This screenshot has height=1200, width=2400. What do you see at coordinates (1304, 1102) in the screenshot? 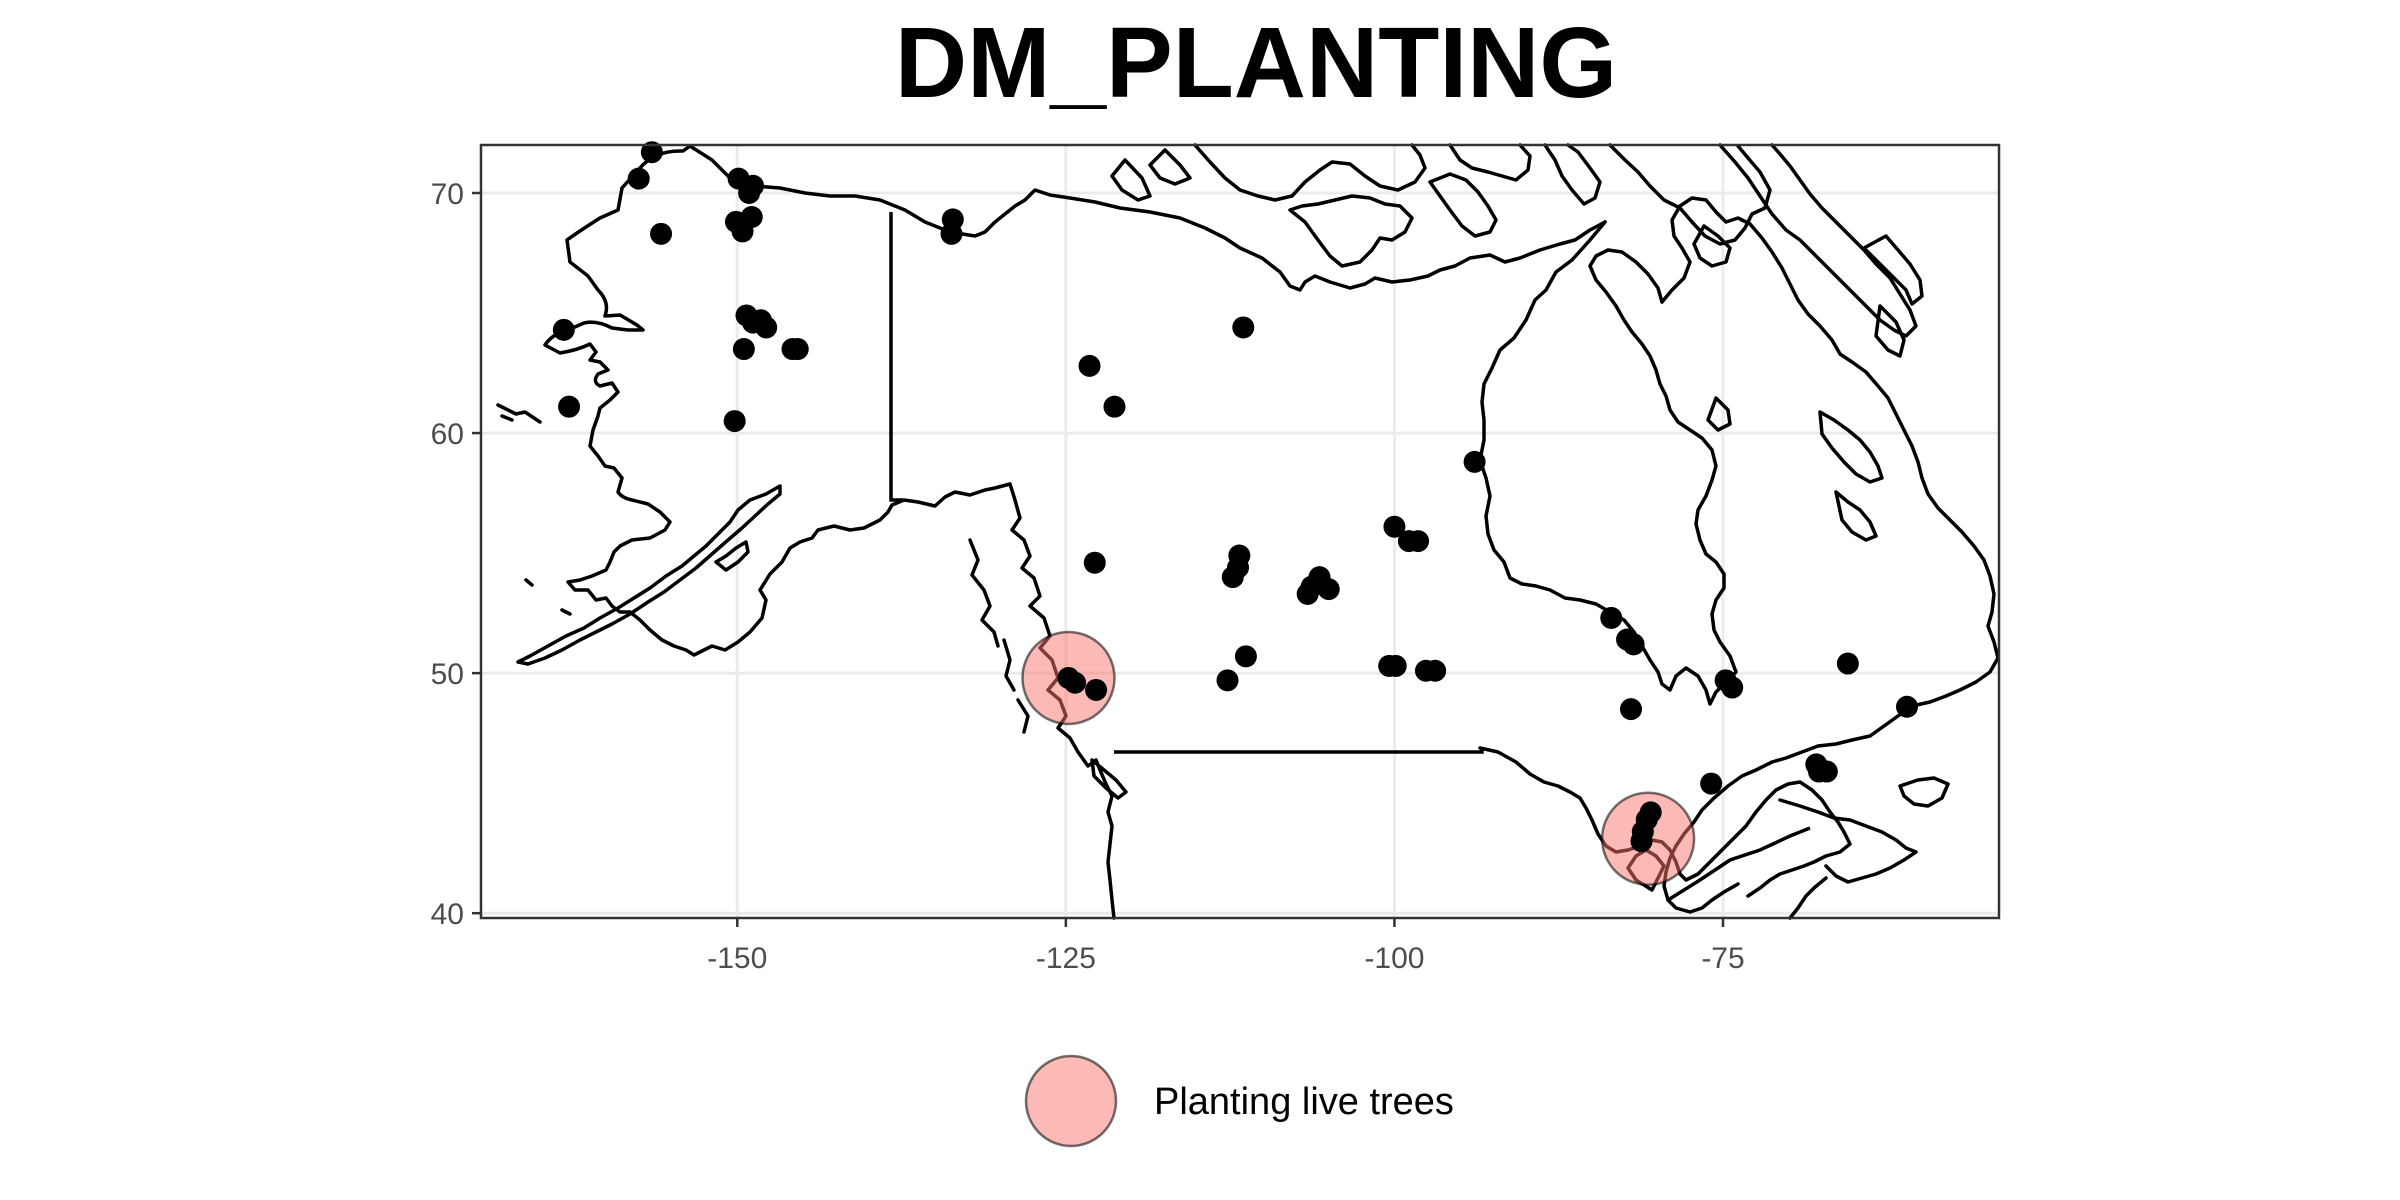
I see `legend-label: Planting live trees` at bounding box center [1304, 1102].